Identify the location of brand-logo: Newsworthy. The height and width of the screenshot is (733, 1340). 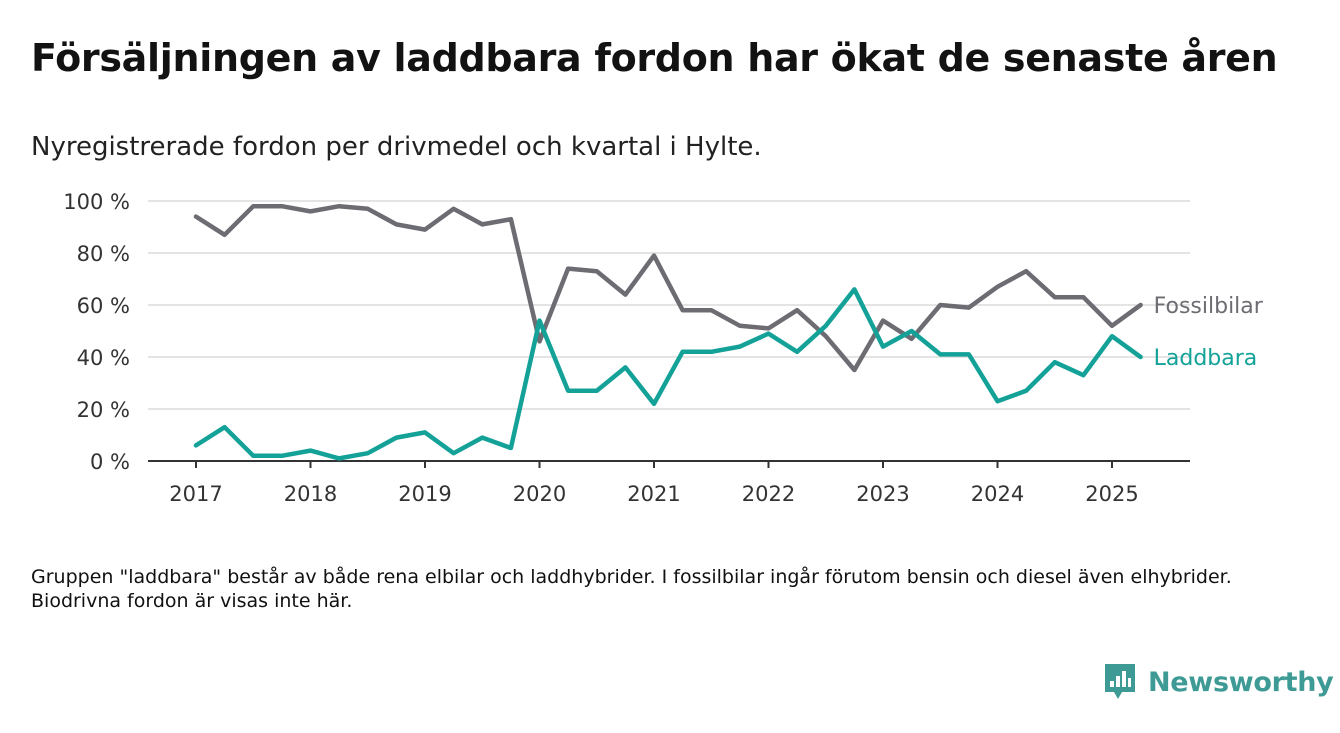
(1218, 682).